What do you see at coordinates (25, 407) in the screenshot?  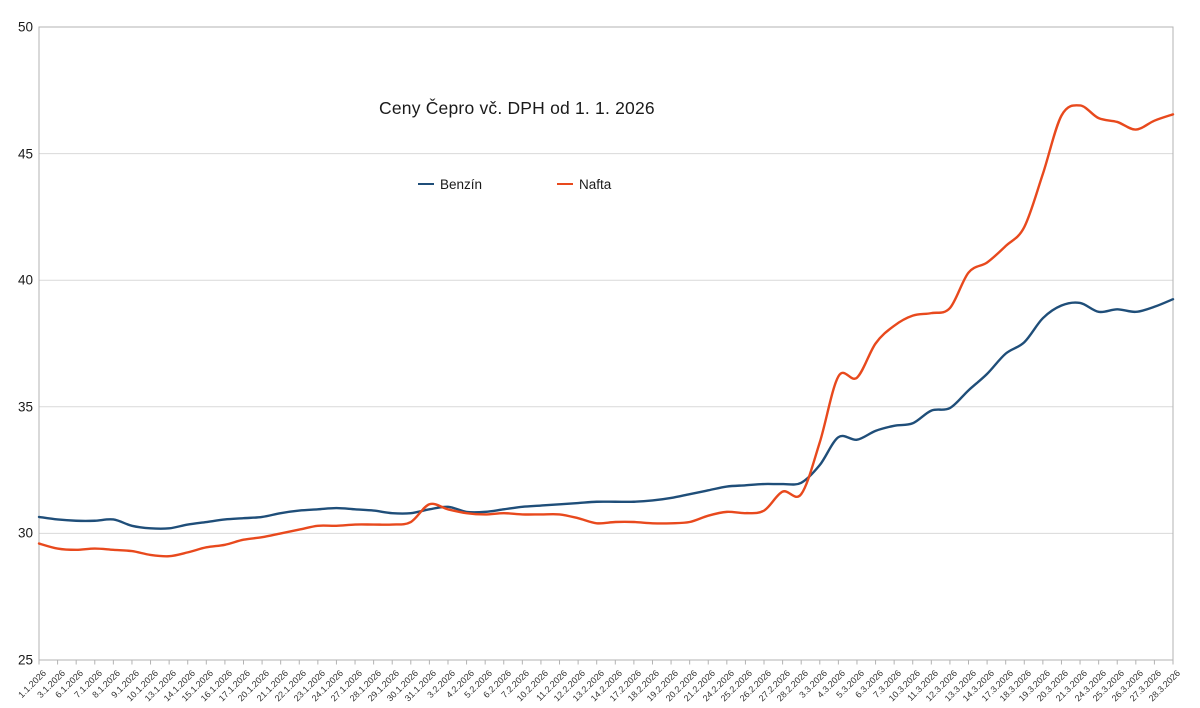 I see `y-axis-label-35: 35` at bounding box center [25, 407].